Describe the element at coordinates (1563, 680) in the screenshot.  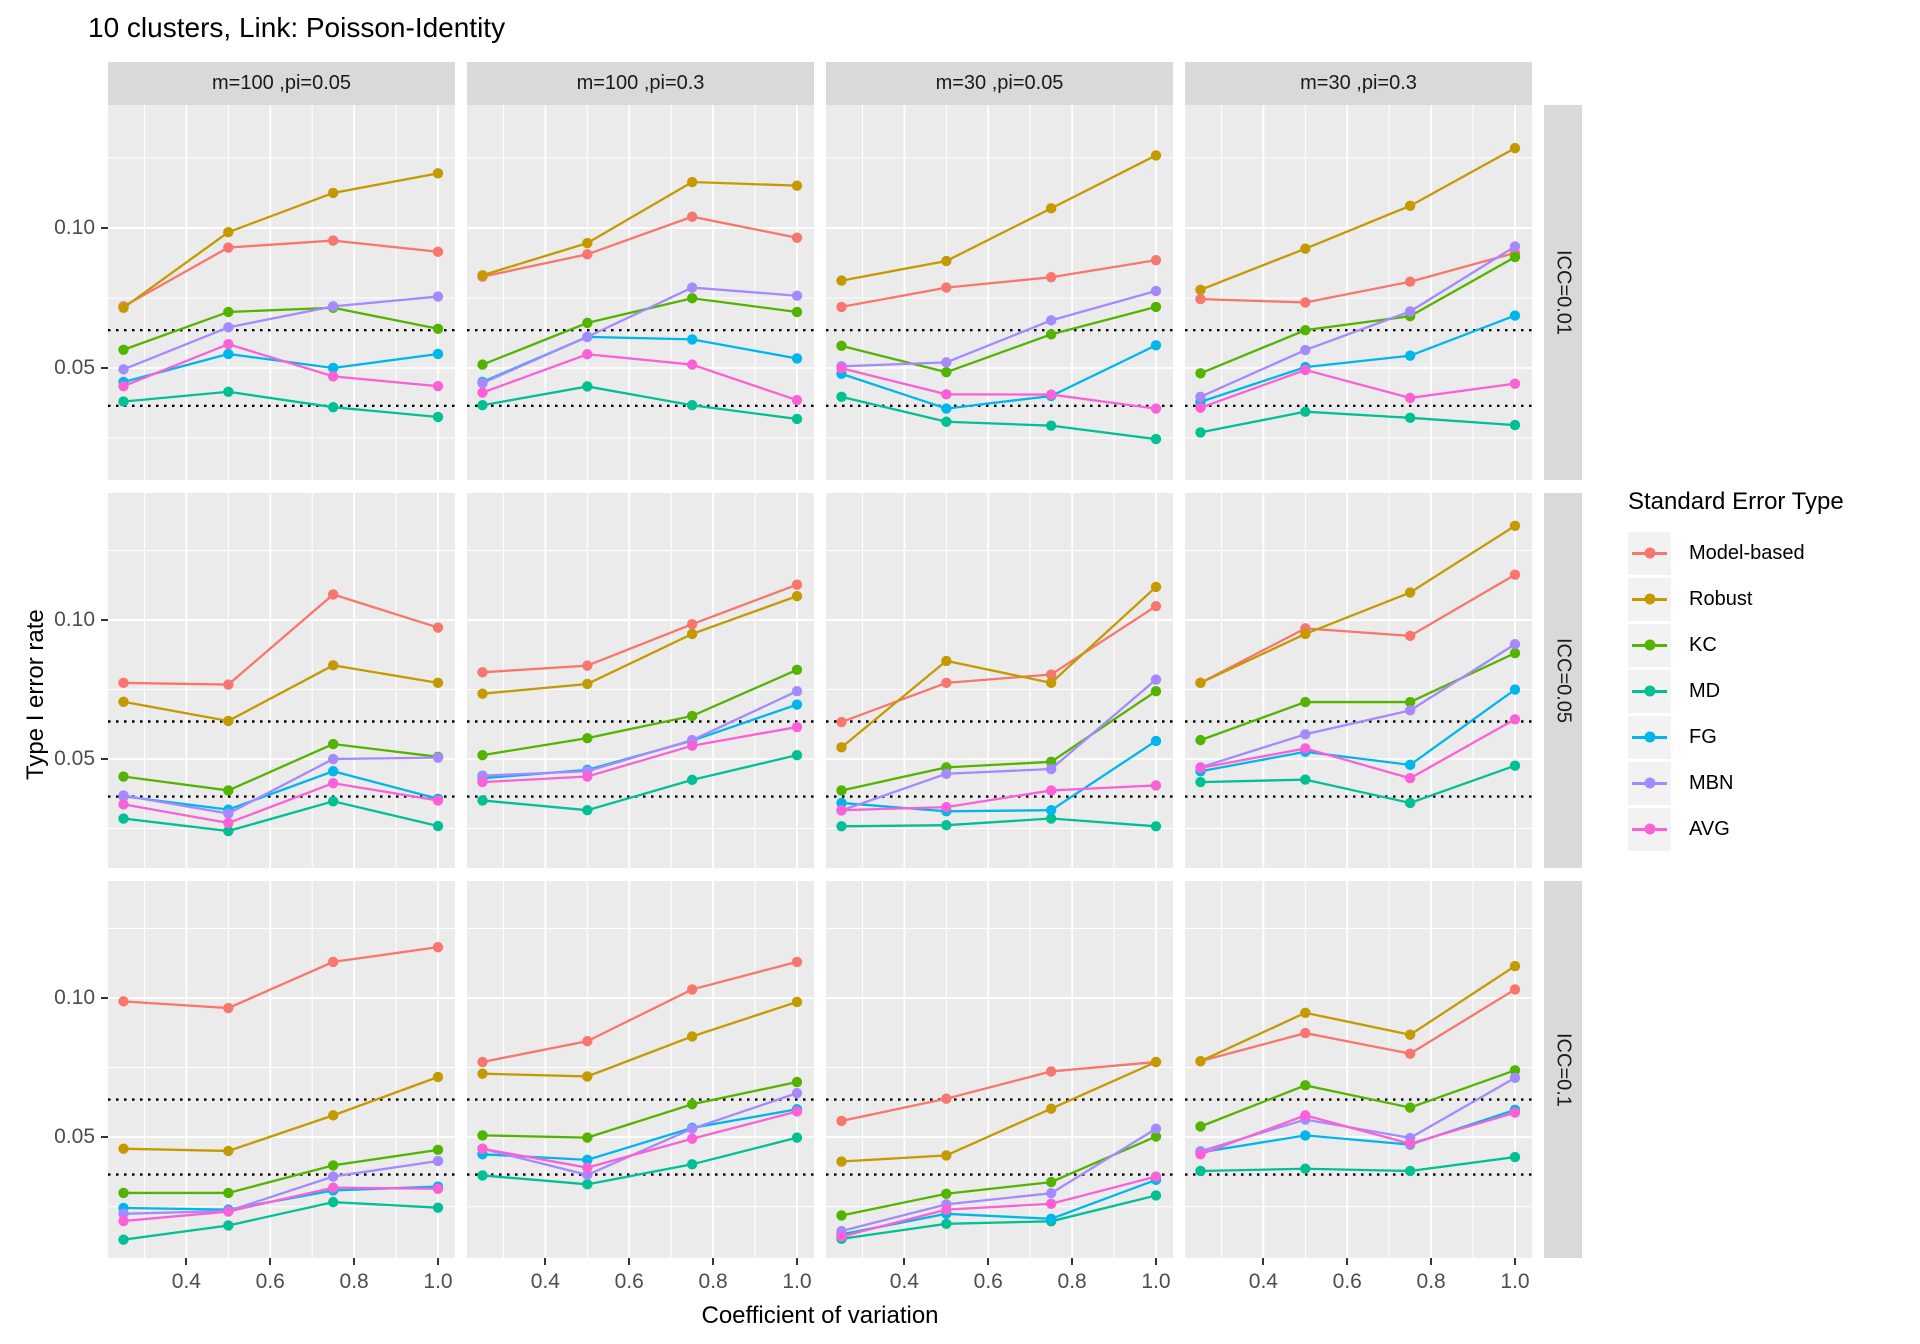
I see `facet-row-strip: ICC=0.05` at that location.